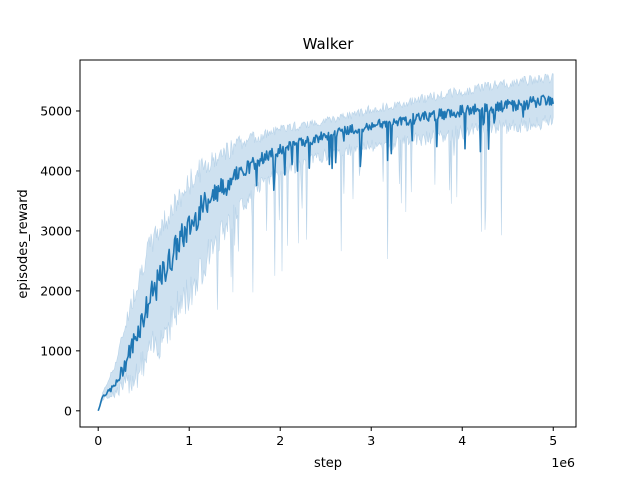 The width and height of the screenshot is (640, 480). Describe the element at coordinates (23, 243) in the screenshot. I see `y-axis-label: episodes_reward` at that location.